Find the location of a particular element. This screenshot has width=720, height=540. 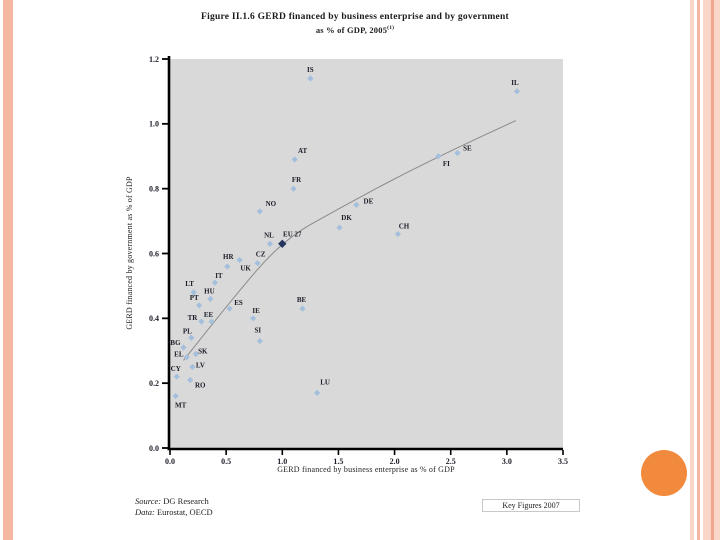

data-point-label-PT: PT is located at coordinates (194, 298).